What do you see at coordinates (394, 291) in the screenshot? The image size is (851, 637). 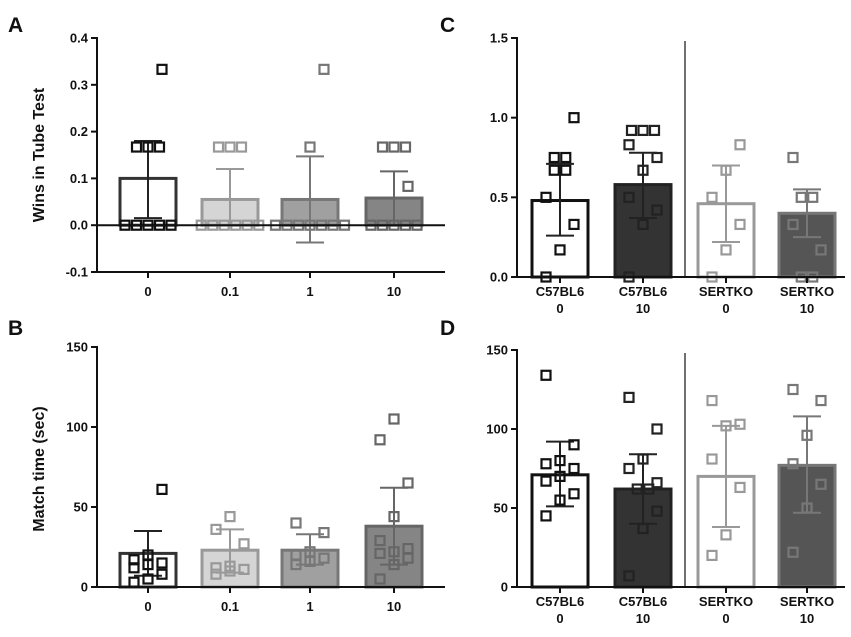 I see `panel-a-xtick-label: 10` at bounding box center [394, 291].